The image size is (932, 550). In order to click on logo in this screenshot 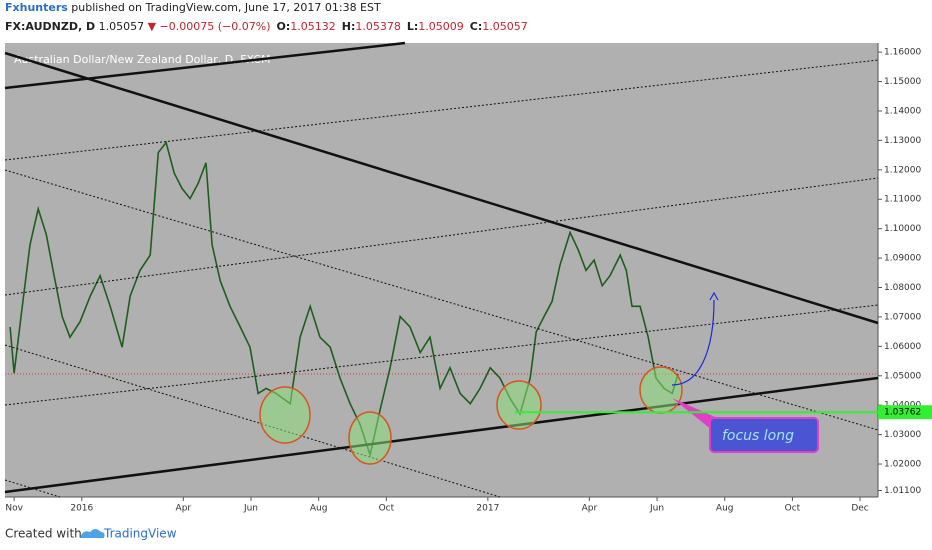, I will do `click(92, 533)`.